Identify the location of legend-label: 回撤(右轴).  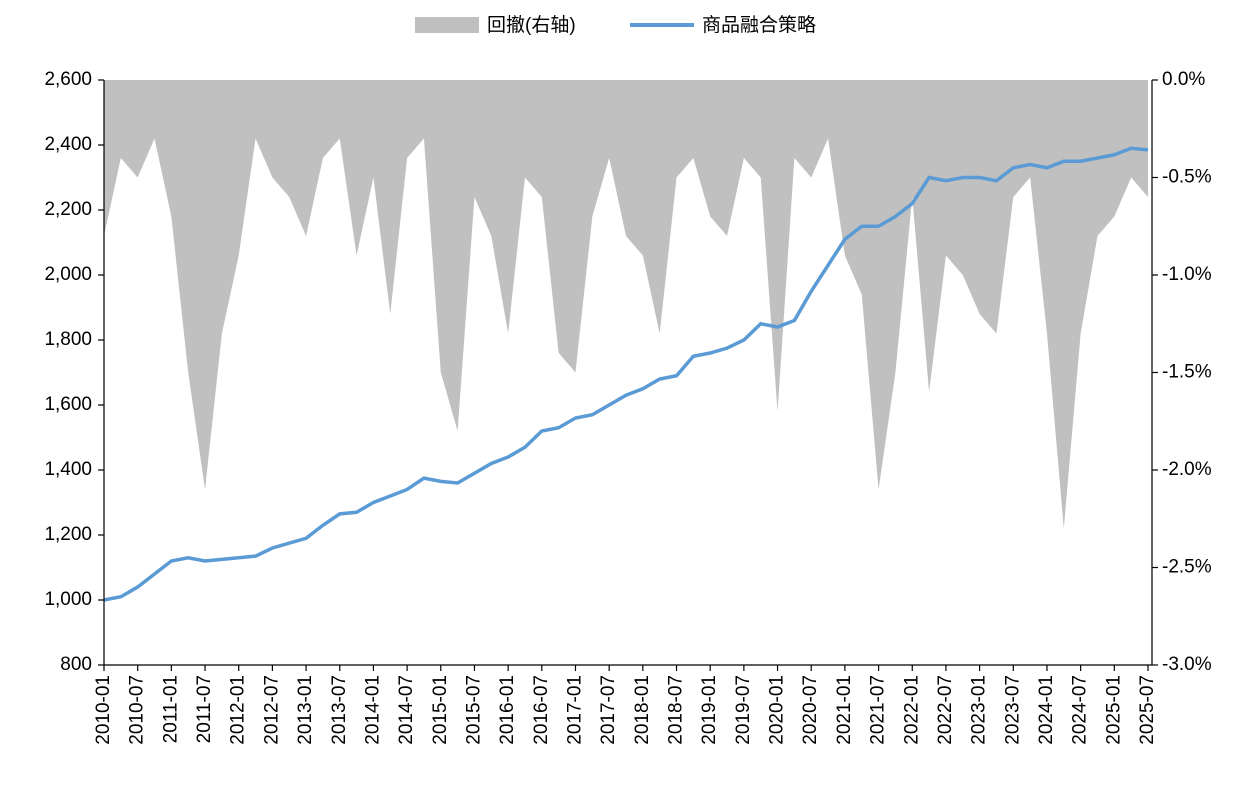
(531, 25).